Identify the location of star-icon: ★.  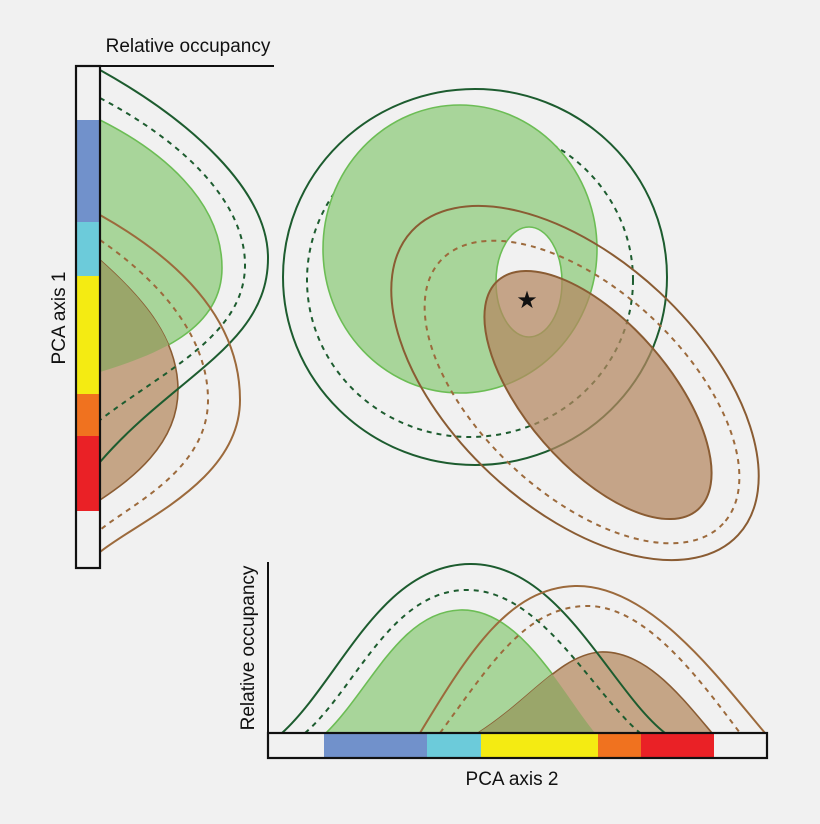
(527, 300).